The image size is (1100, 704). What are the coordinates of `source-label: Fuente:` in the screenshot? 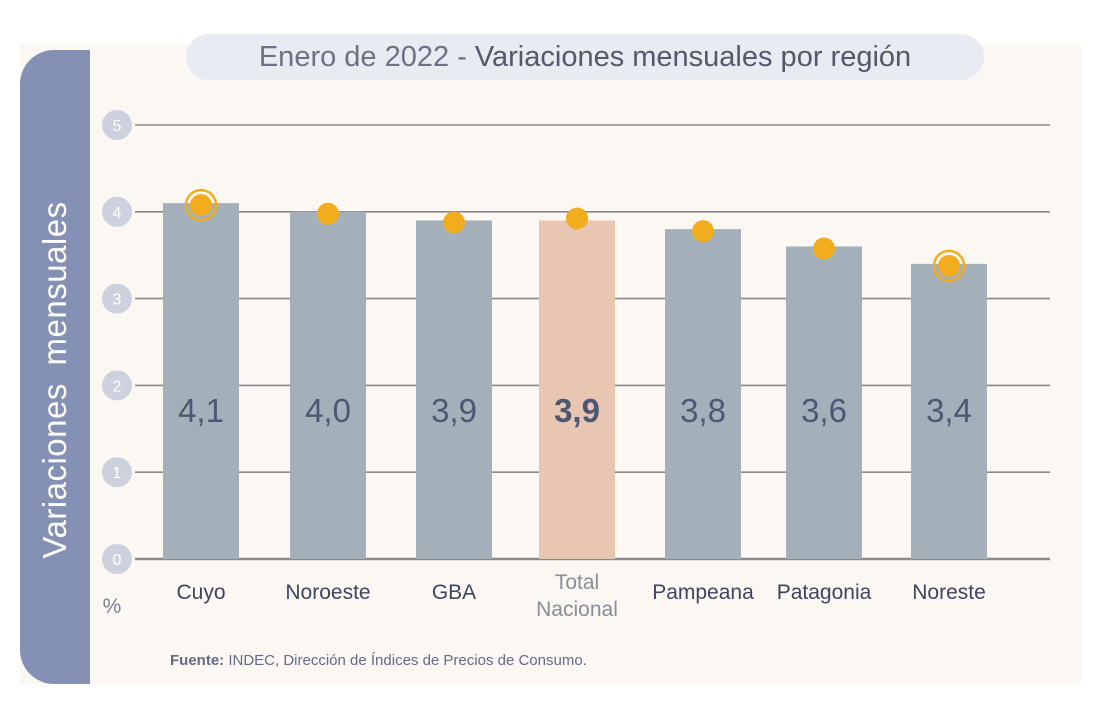 It's located at (197, 660).